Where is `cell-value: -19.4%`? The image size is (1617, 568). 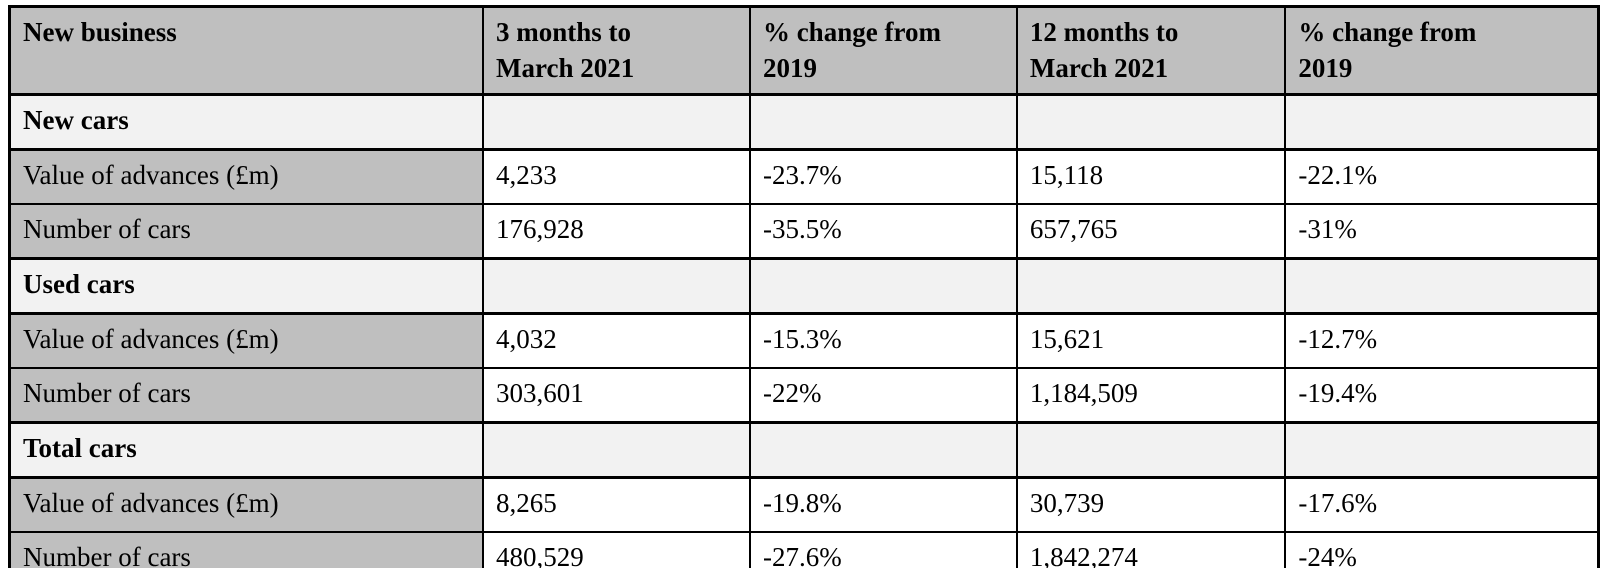
cell-value: -19.4% is located at coordinates (1442, 395).